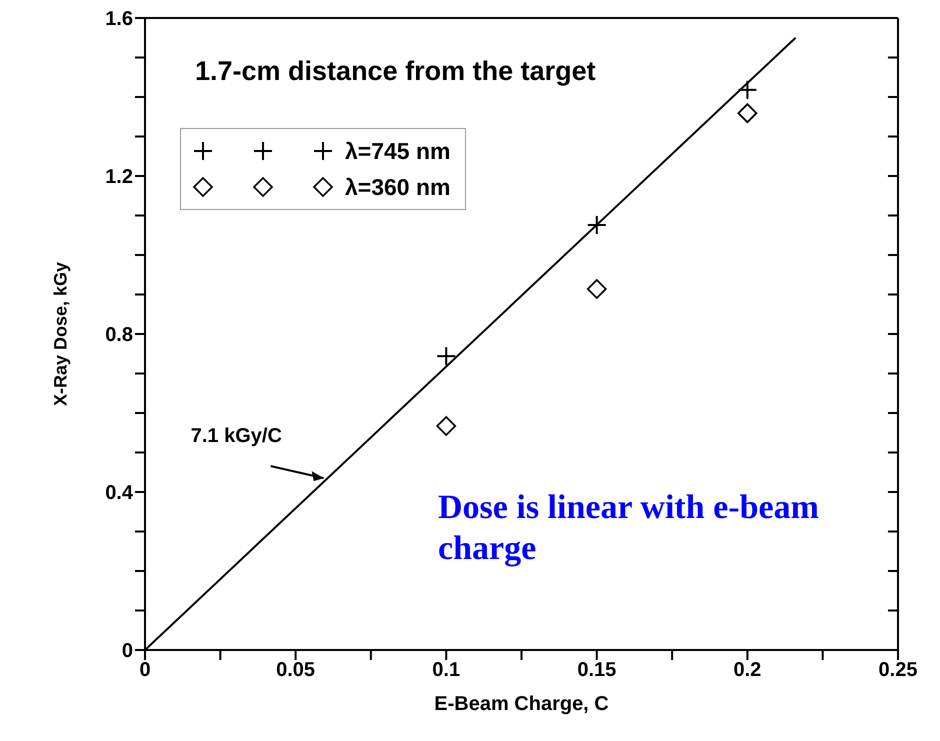 The width and height of the screenshot is (940, 741). I want to click on y-tick-label: 0.8, so click(119, 335).